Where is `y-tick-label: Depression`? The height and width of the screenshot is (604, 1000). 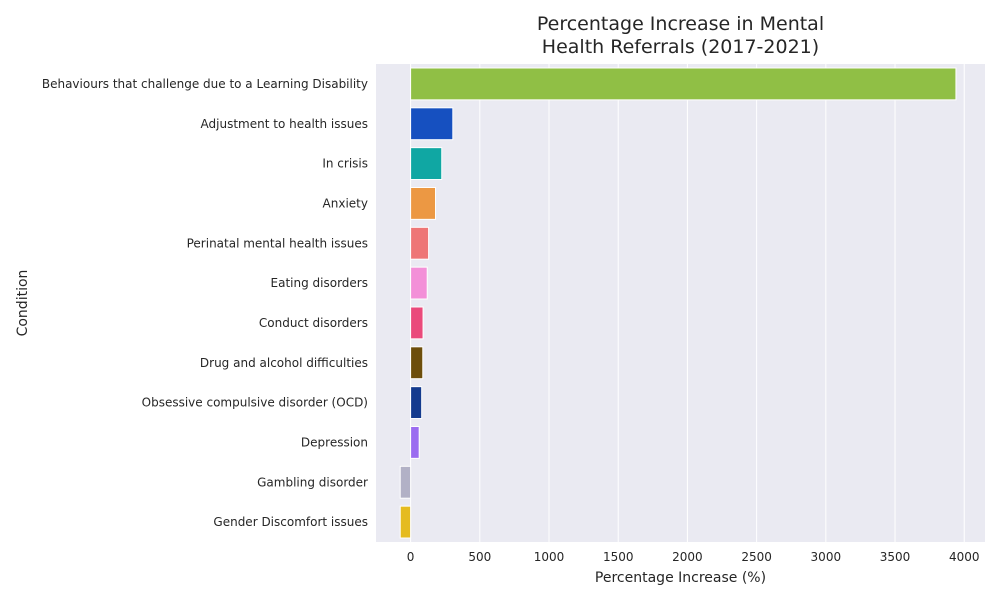 y-tick-label: Depression is located at coordinates (334, 442).